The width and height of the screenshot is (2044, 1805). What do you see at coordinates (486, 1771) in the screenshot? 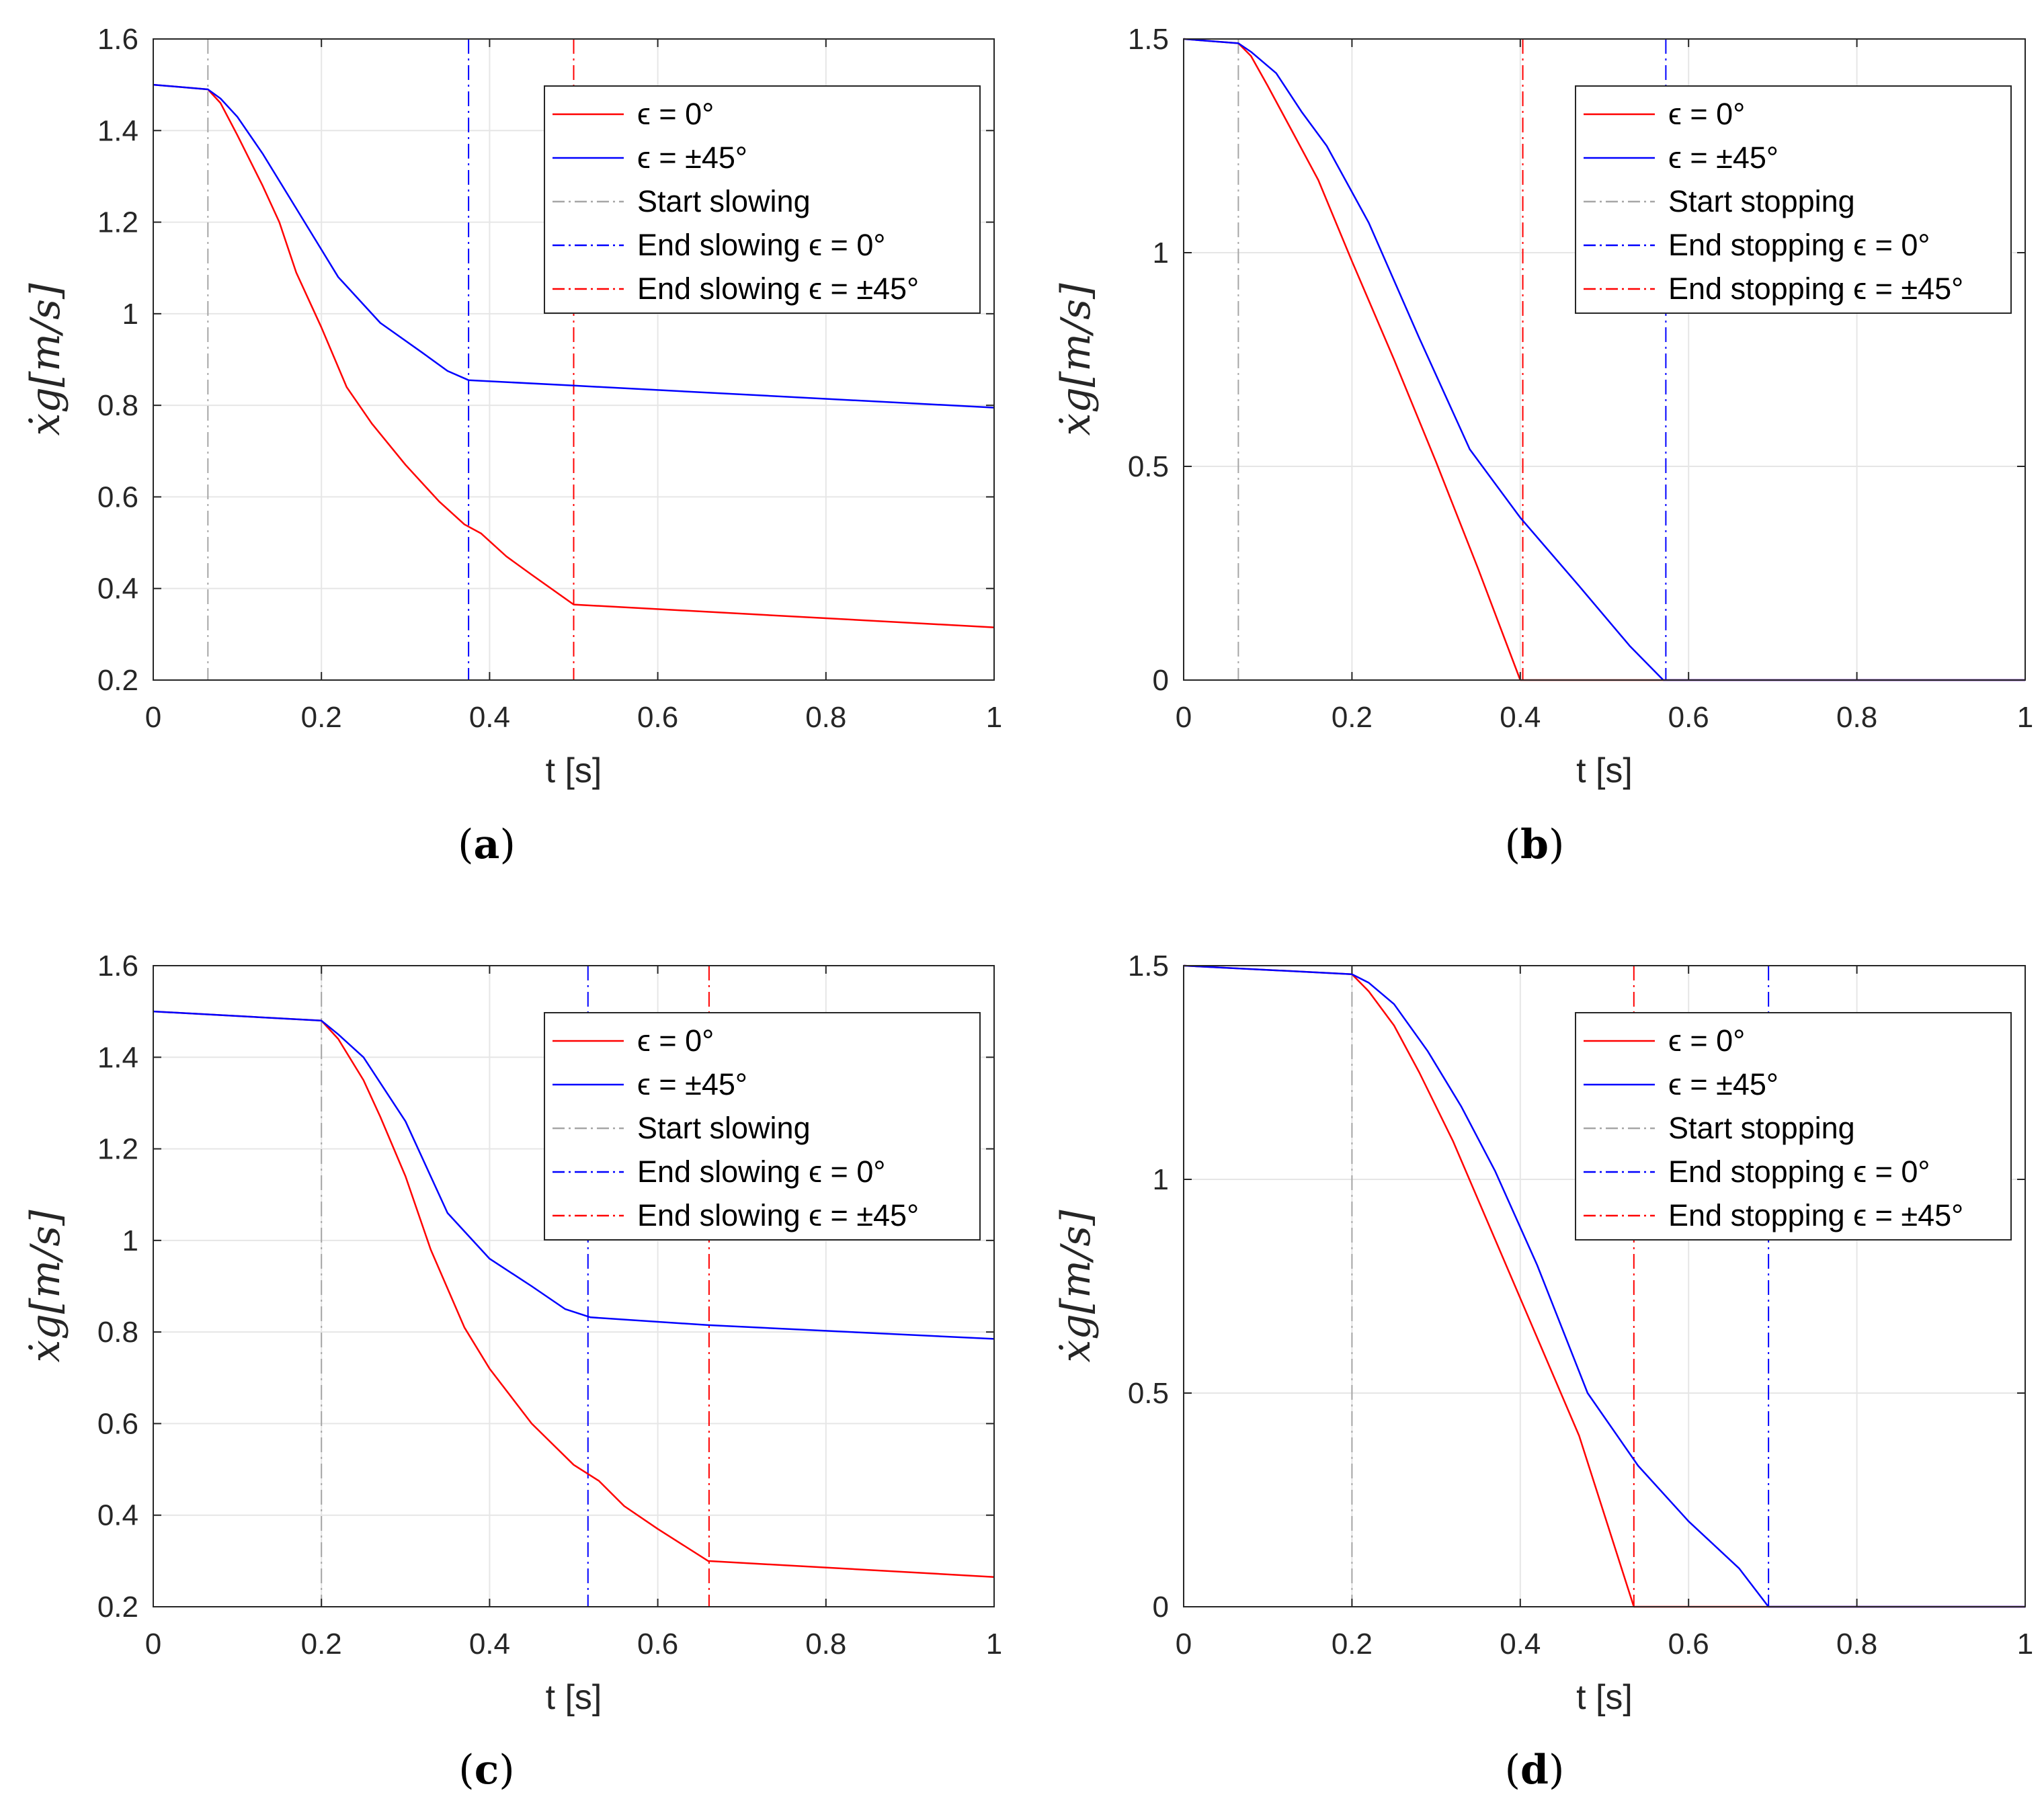
I see `panel-caption: (c)` at bounding box center [486, 1771].